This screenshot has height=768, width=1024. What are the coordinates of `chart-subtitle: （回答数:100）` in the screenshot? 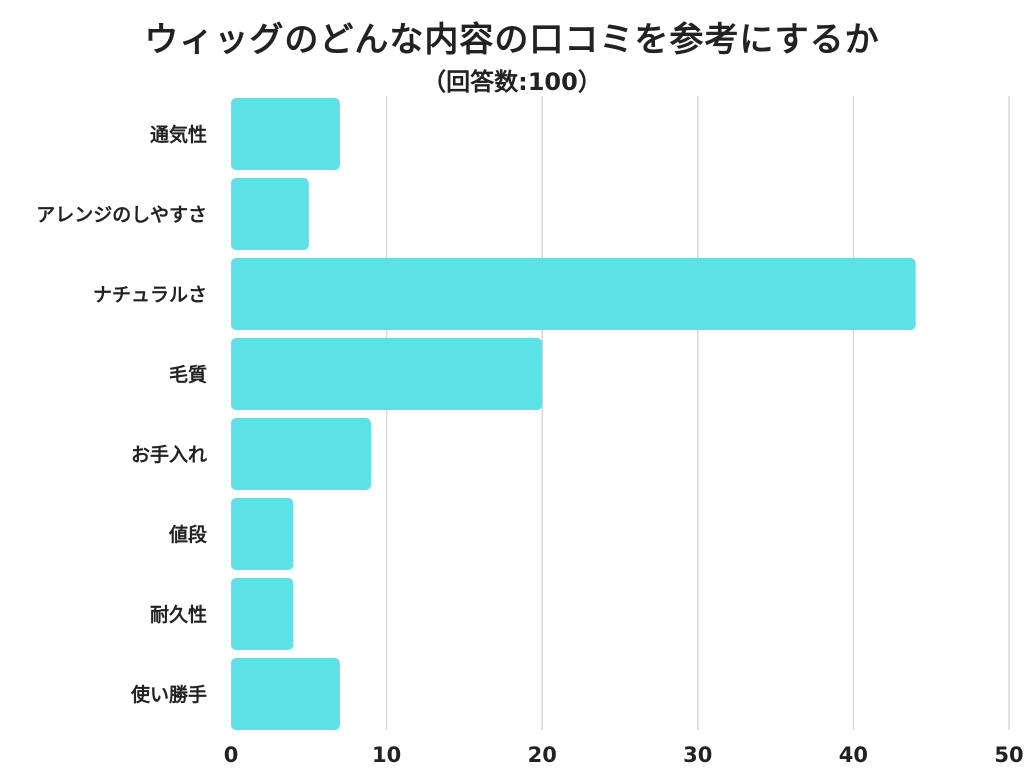 It's located at (512, 82).